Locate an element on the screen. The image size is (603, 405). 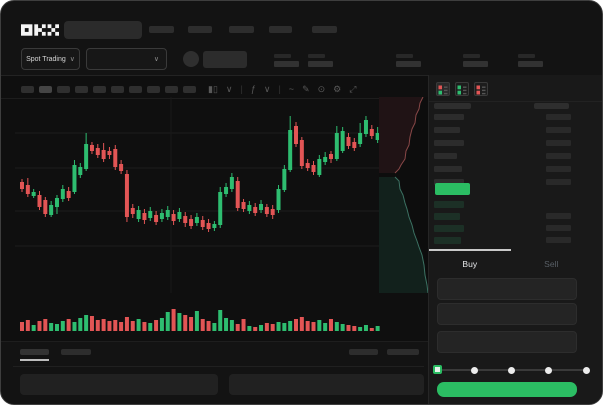
last-price-highlight is located at coordinates (452, 189).